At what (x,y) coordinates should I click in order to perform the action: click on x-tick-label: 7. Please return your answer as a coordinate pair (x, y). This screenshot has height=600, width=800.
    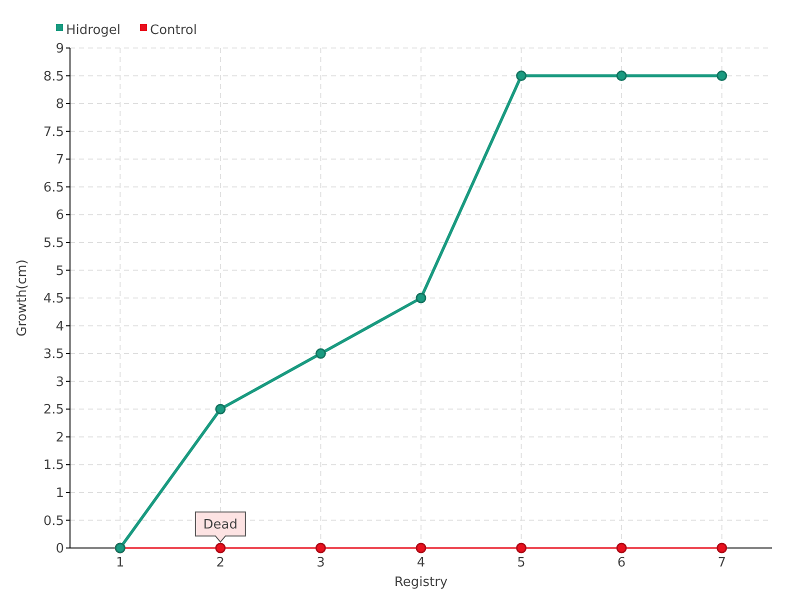
    Looking at the image, I should click on (722, 563).